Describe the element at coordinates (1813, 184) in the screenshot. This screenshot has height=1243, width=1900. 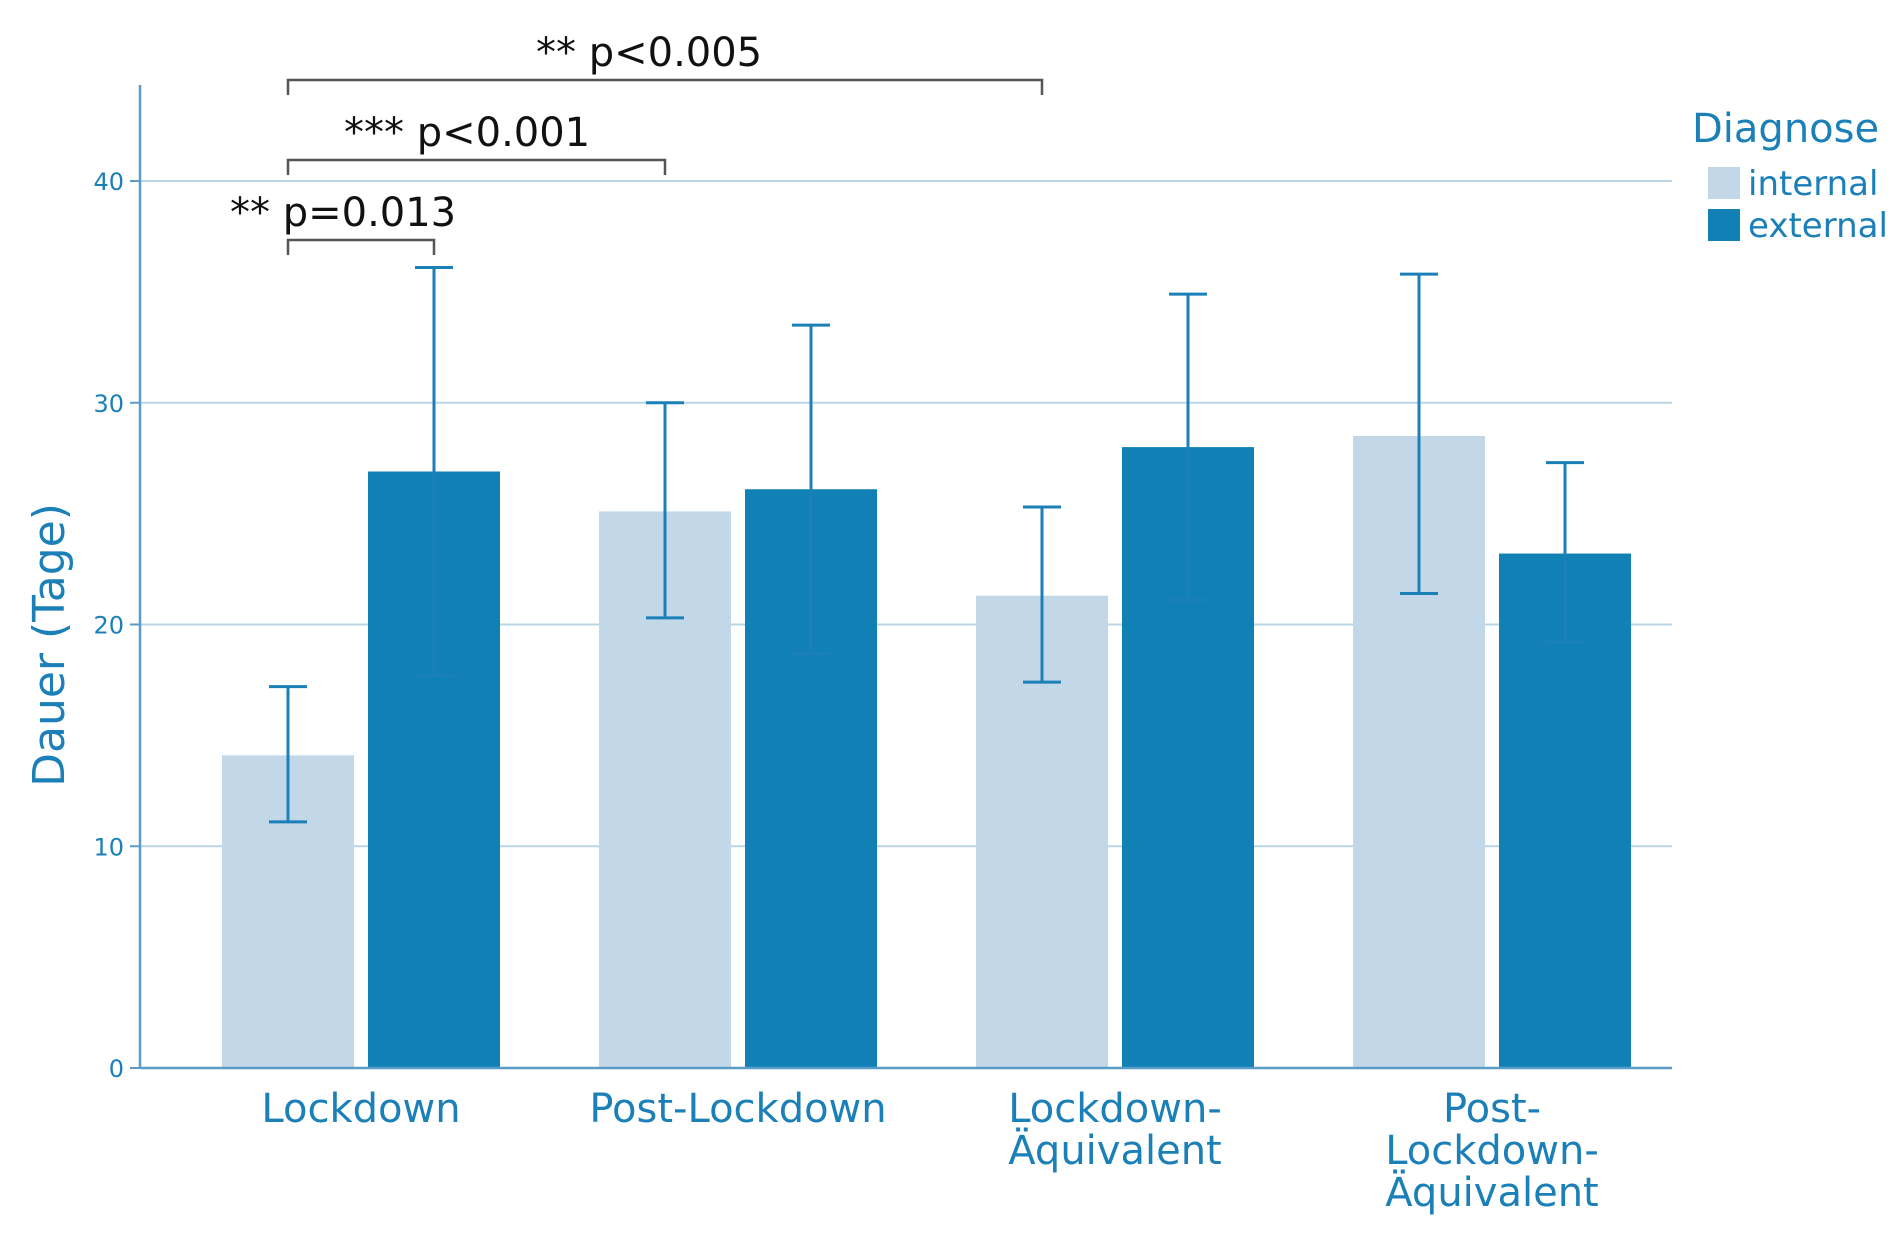
I see `legend-label-internal: internal` at that location.